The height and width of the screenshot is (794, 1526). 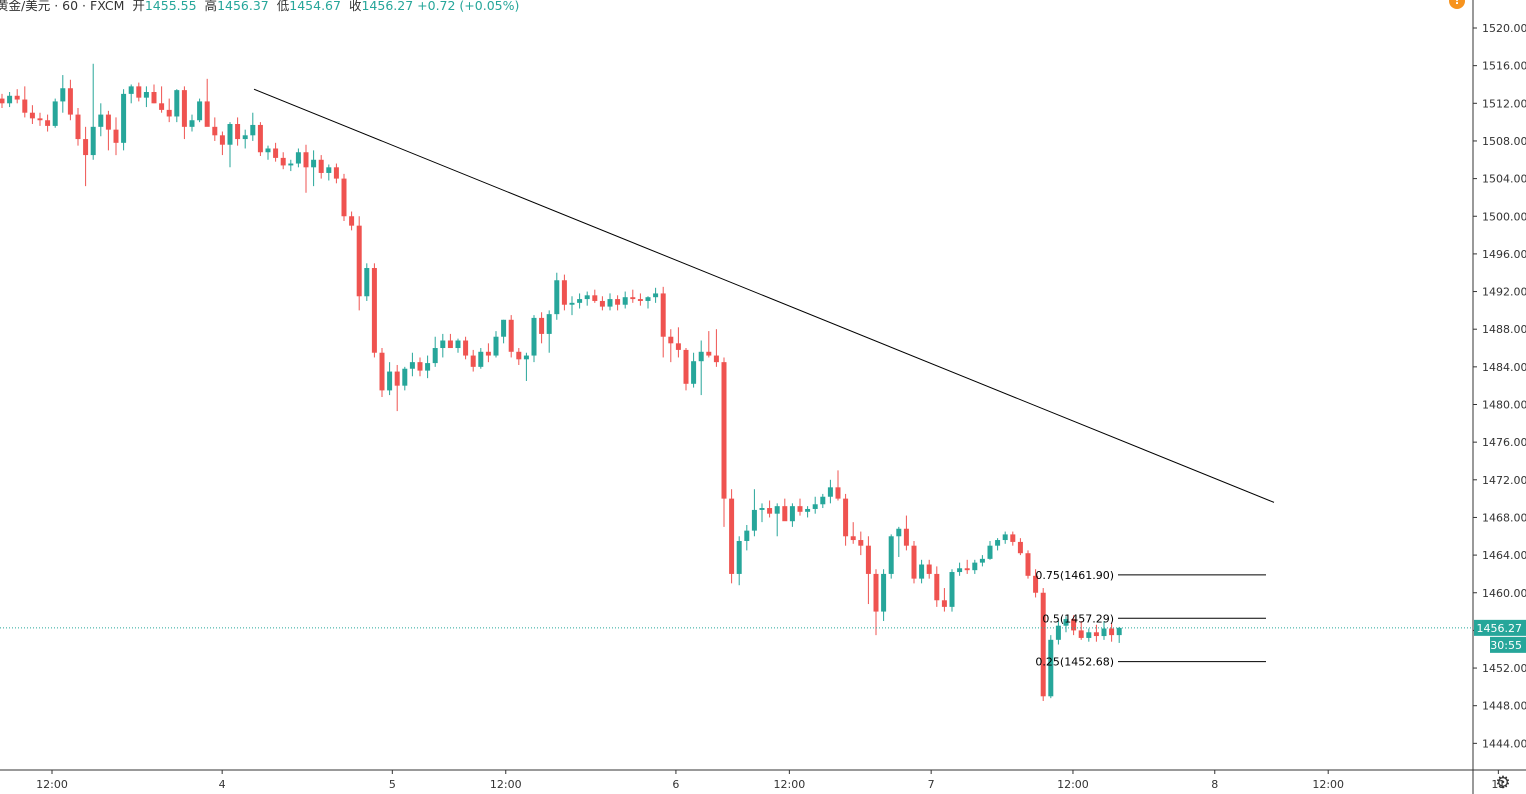 What do you see at coordinates (1503, 783) in the screenshot?
I see `gear-icon: ⚙` at bounding box center [1503, 783].